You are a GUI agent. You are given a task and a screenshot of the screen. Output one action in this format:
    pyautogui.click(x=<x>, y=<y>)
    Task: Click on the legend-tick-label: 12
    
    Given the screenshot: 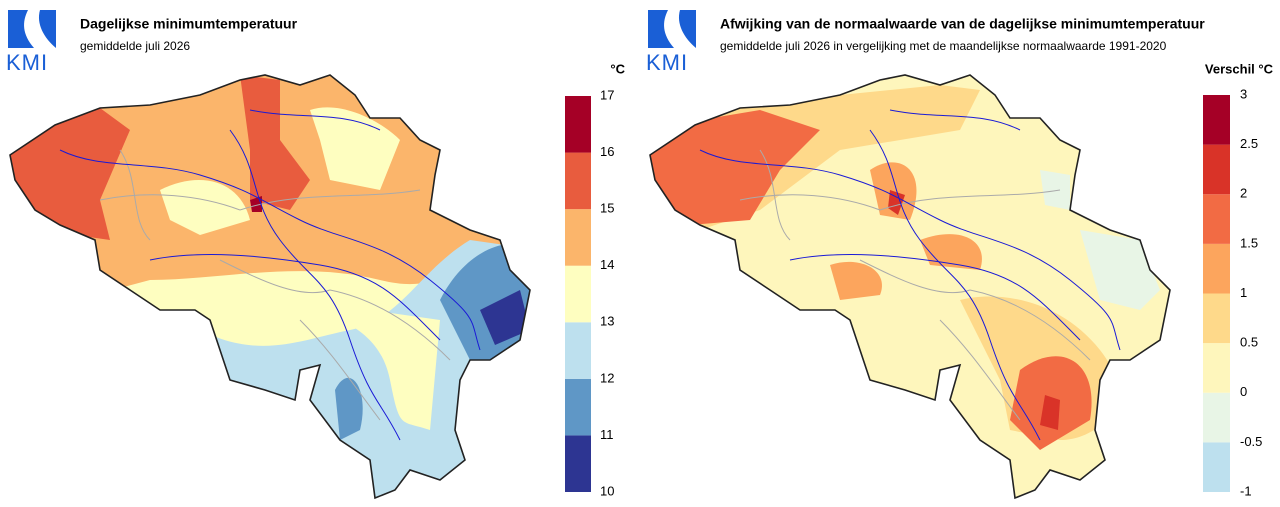 What is the action you would take?
    pyautogui.click(x=607, y=377)
    